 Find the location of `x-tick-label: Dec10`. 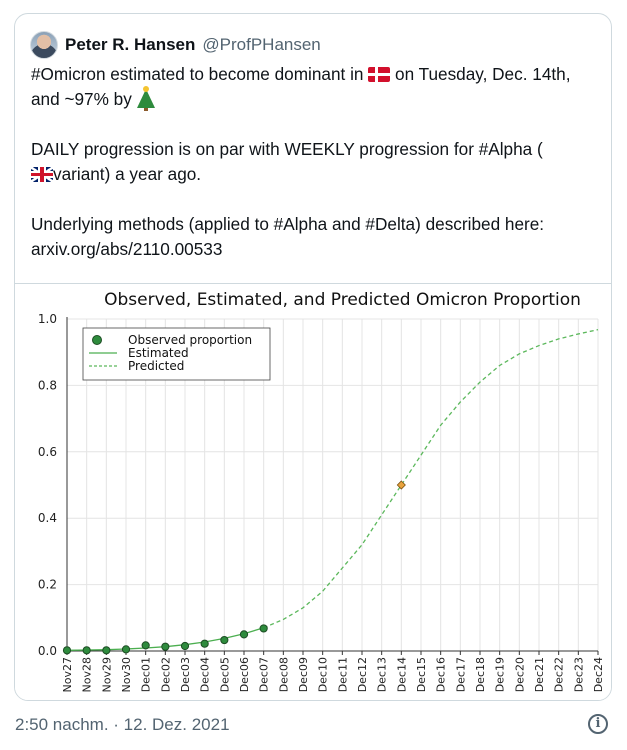

x-tick-label: Dec10 is located at coordinates (323, 674).